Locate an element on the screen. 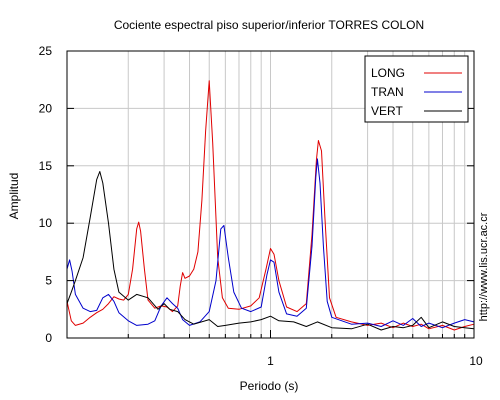 The height and width of the screenshot is (400, 500). legend: LONG TRAN VERT is located at coordinates (416, 89).